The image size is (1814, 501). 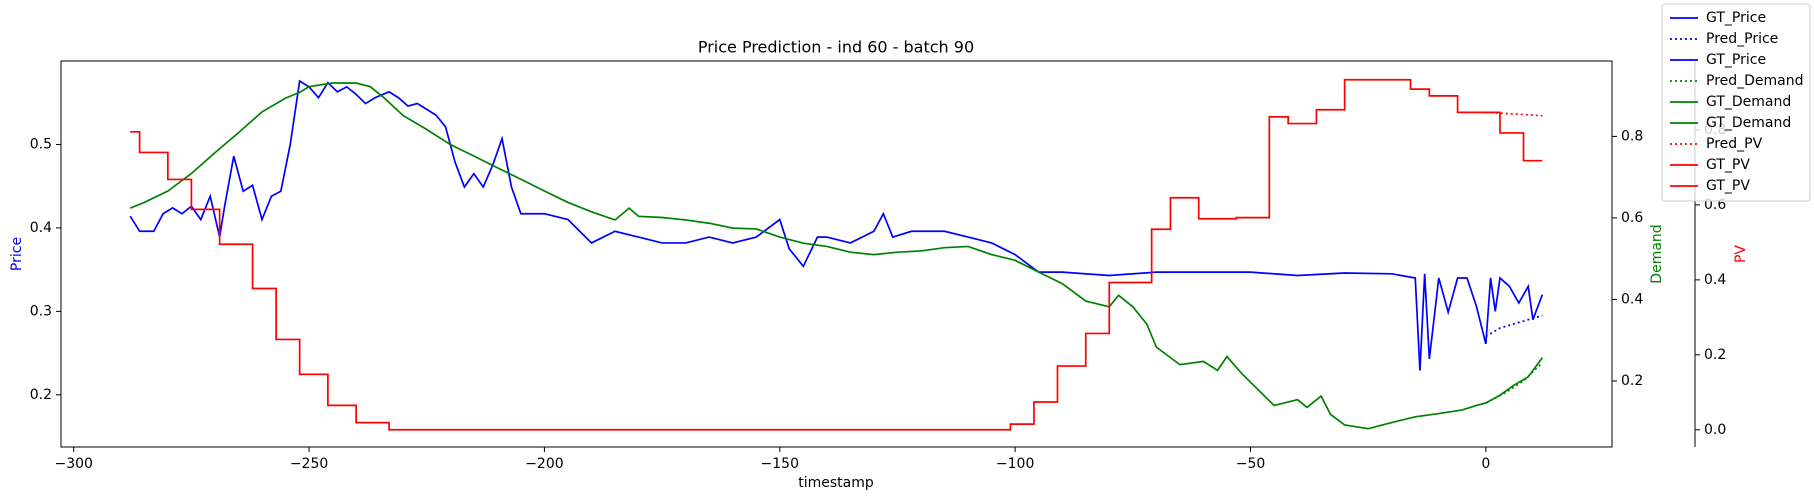 I want to click on yticks-label: 0.2, so click(x=41, y=395).